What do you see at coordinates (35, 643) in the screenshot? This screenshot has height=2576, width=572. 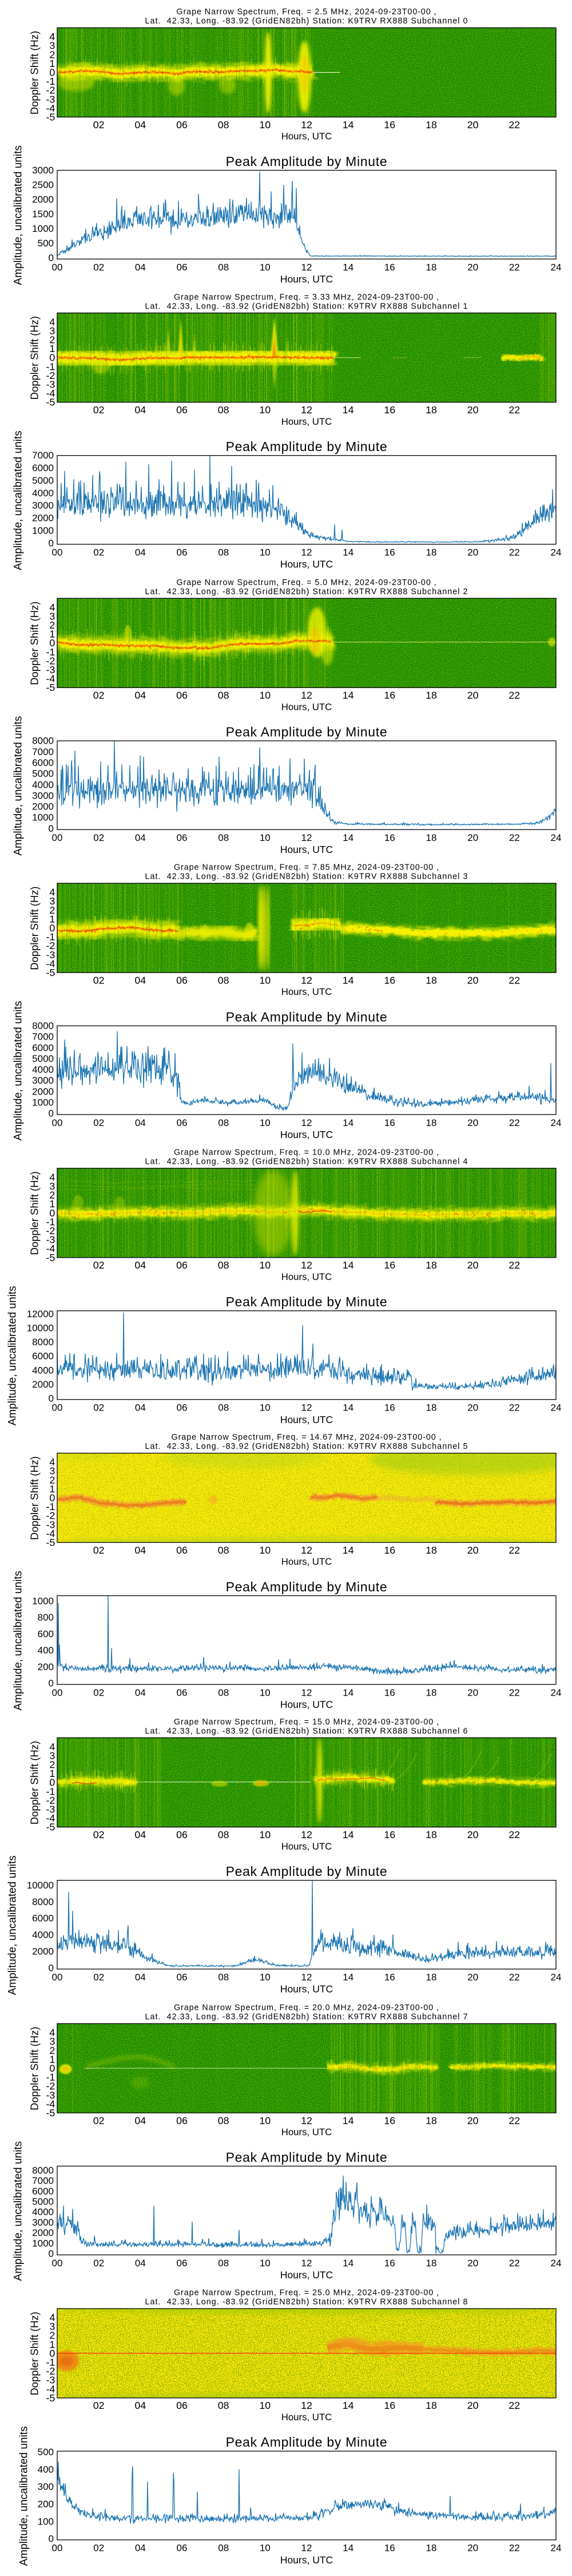 I see `svg-text: Doppler Shift (Hz)` at bounding box center [35, 643].